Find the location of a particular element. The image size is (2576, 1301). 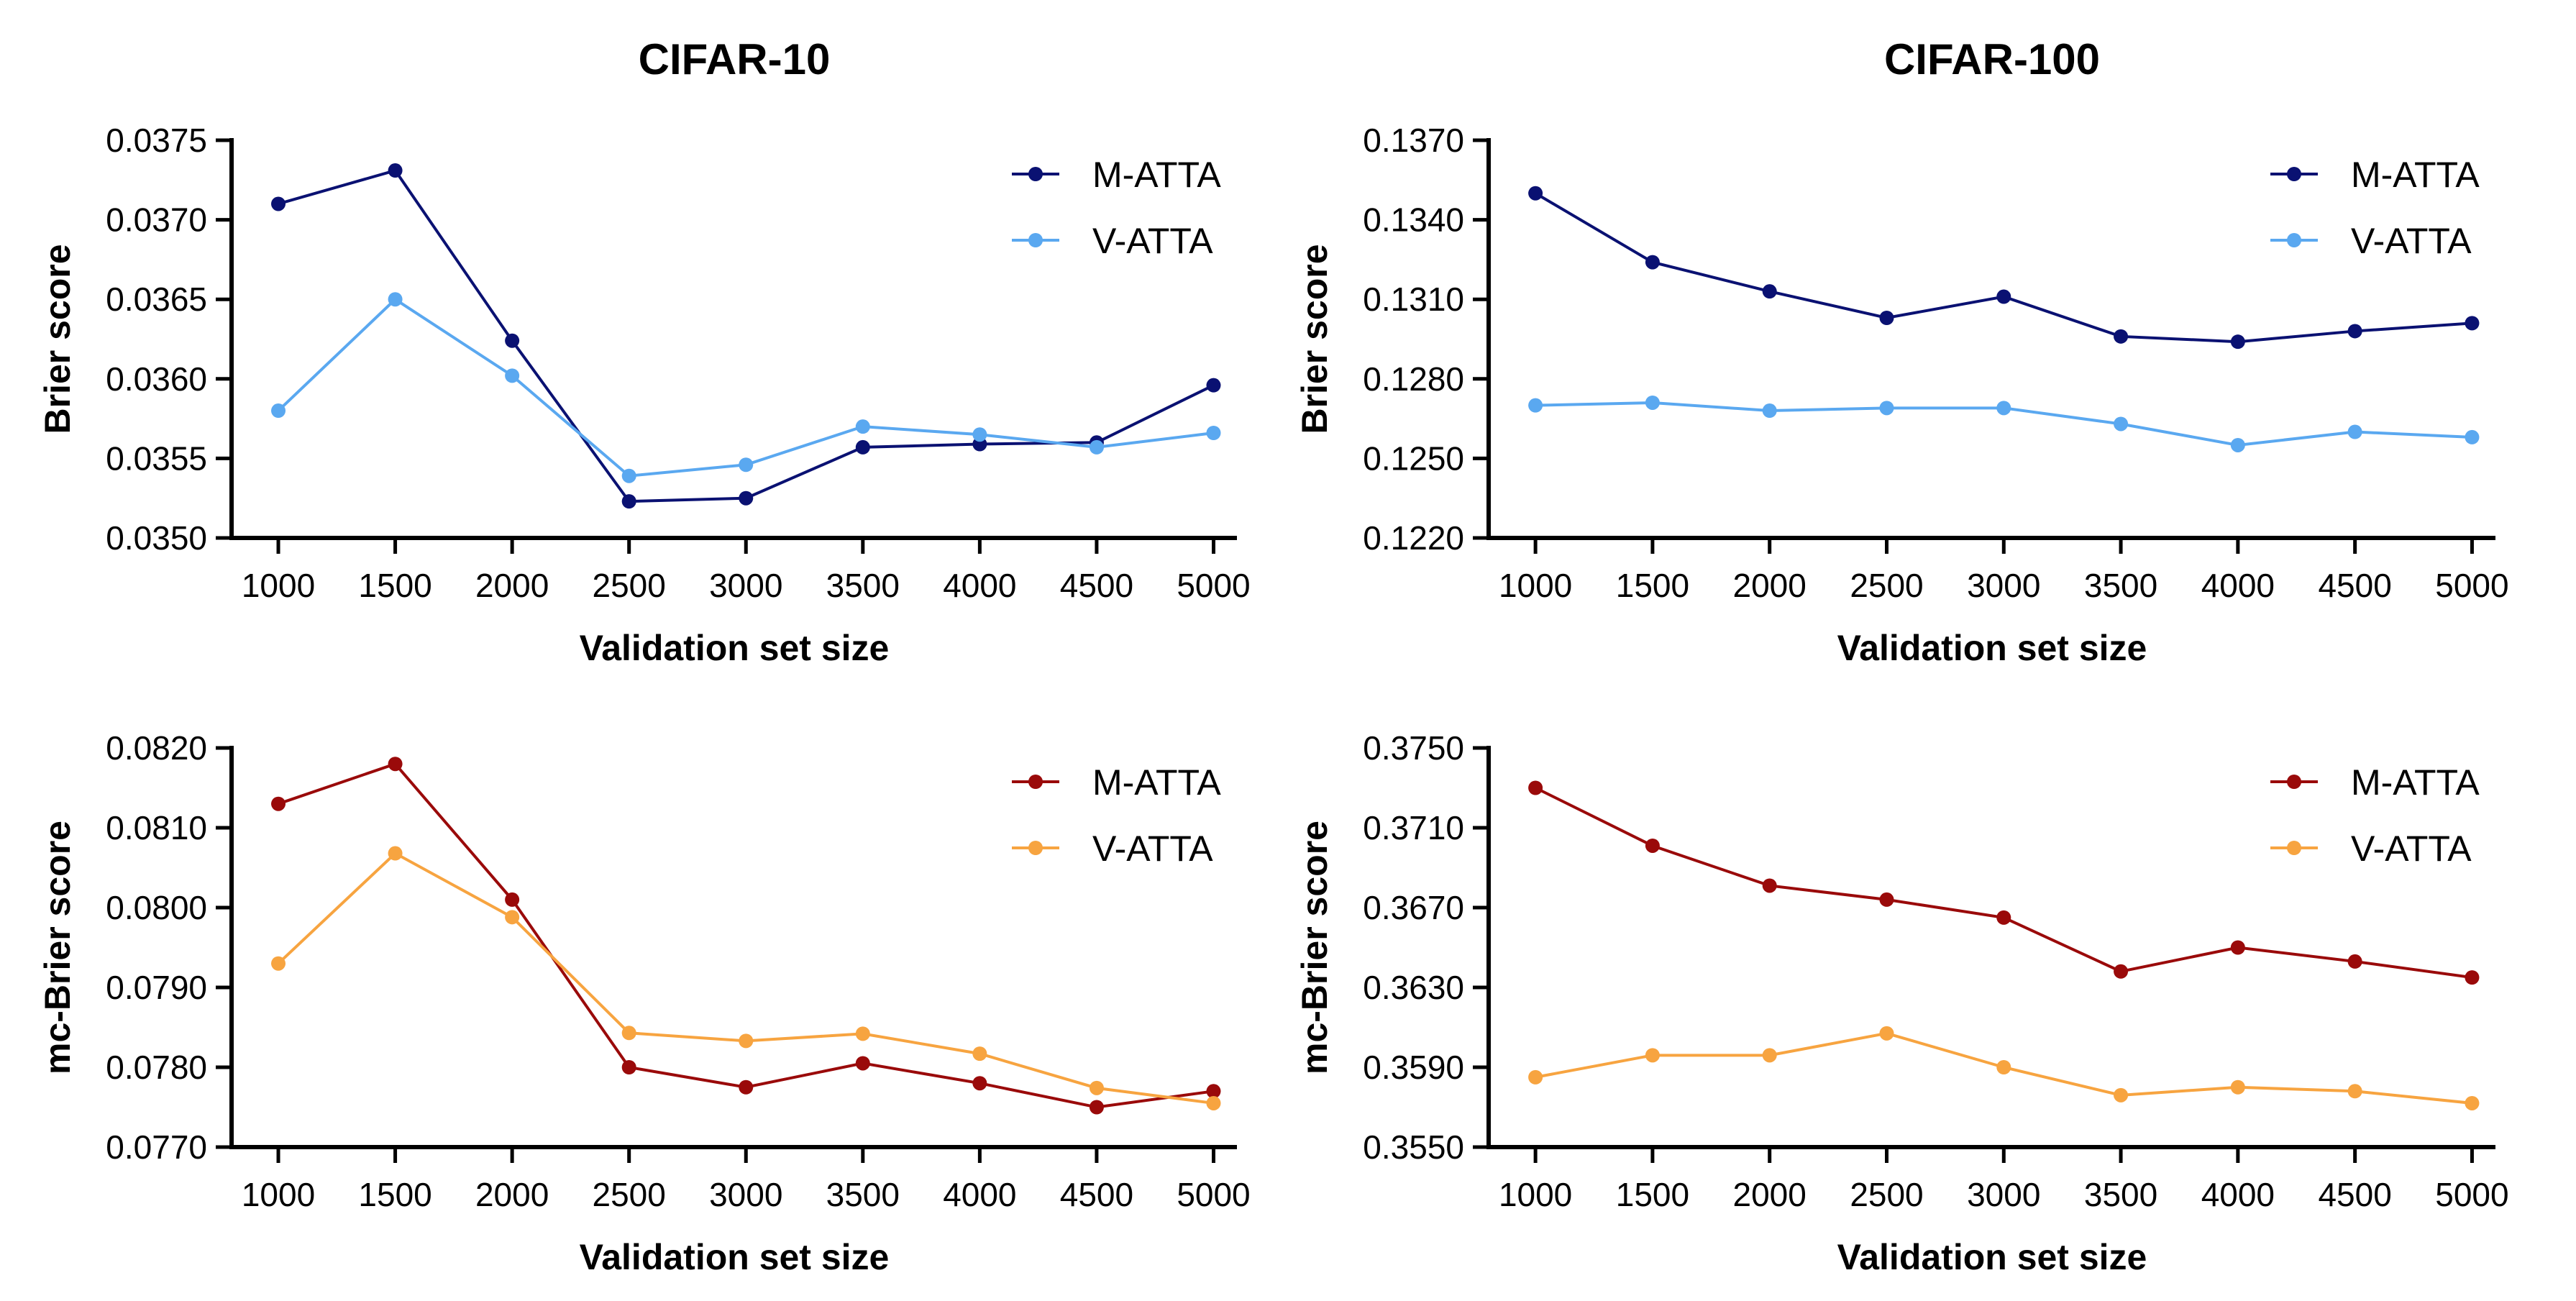

y-tick-label: 0.0820 is located at coordinates (156, 748).